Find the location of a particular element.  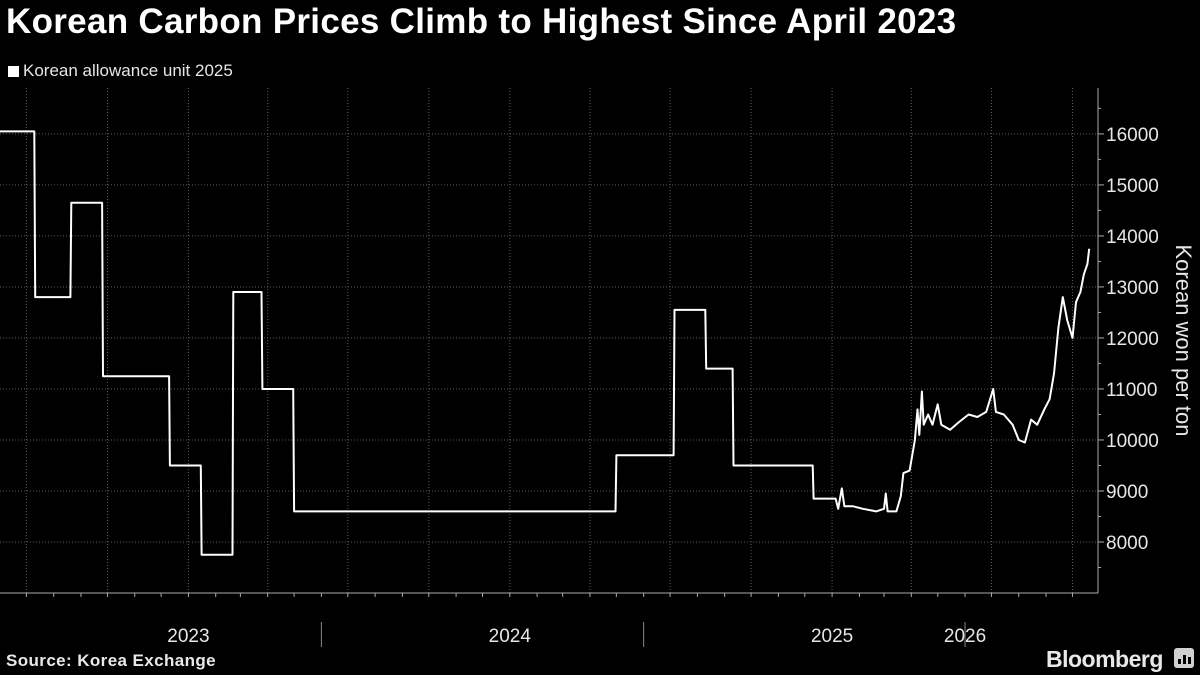

x-tick-label: 2026 is located at coordinates (965, 636).